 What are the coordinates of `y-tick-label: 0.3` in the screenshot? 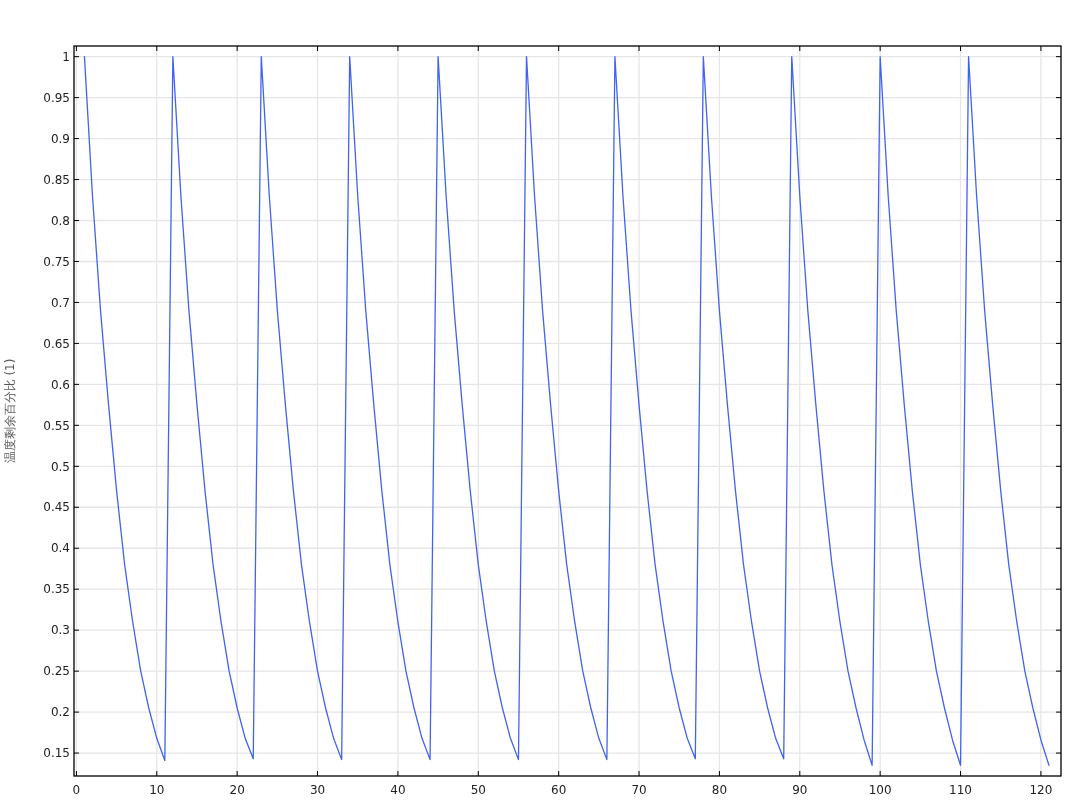 It's located at (60, 630).